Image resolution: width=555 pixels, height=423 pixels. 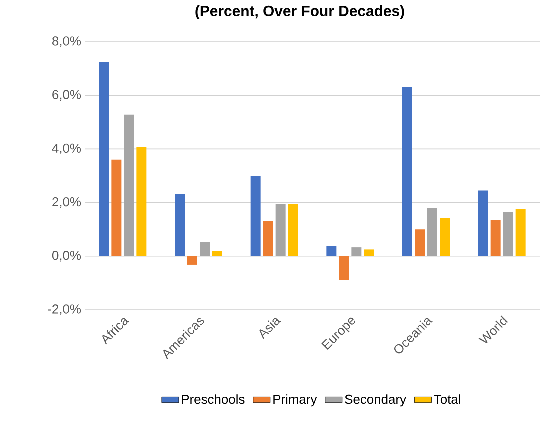 What do you see at coordinates (67, 149) in the screenshot?
I see `y-tick-label: 4,0%` at bounding box center [67, 149].